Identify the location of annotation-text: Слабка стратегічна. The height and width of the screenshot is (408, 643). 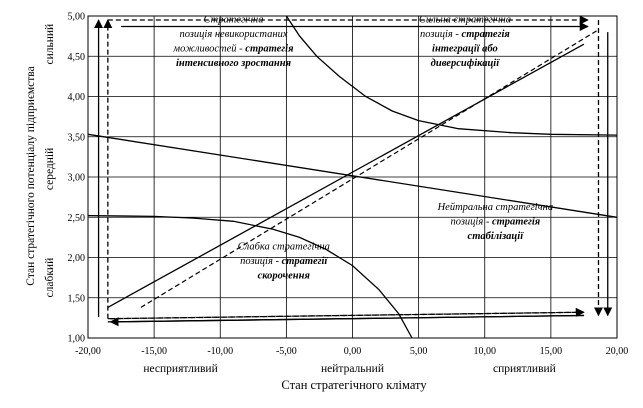
(284, 246).